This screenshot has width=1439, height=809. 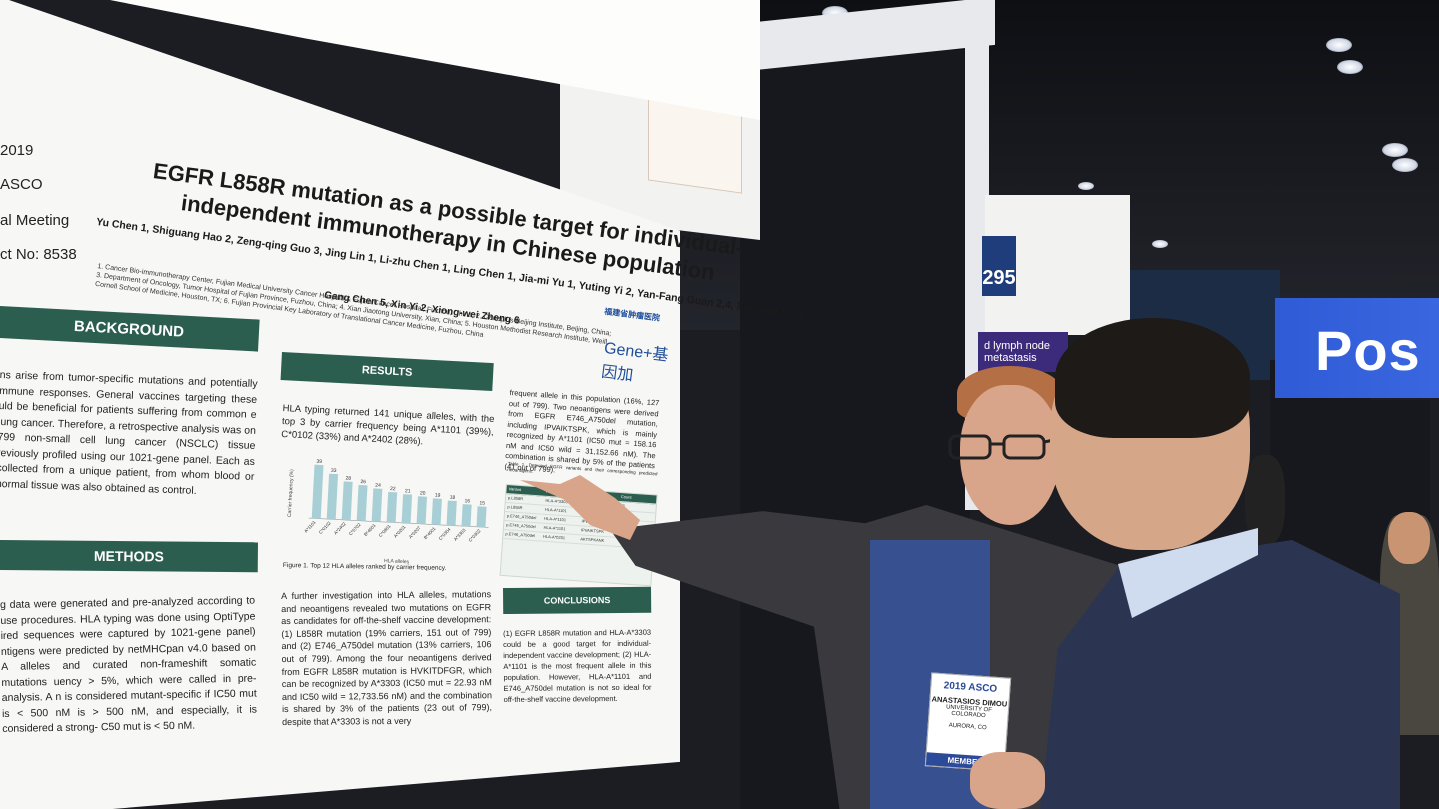 What do you see at coordinates (38, 254) in the screenshot?
I see `poster-abstract-number: ct No: 8538` at bounding box center [38, 254].